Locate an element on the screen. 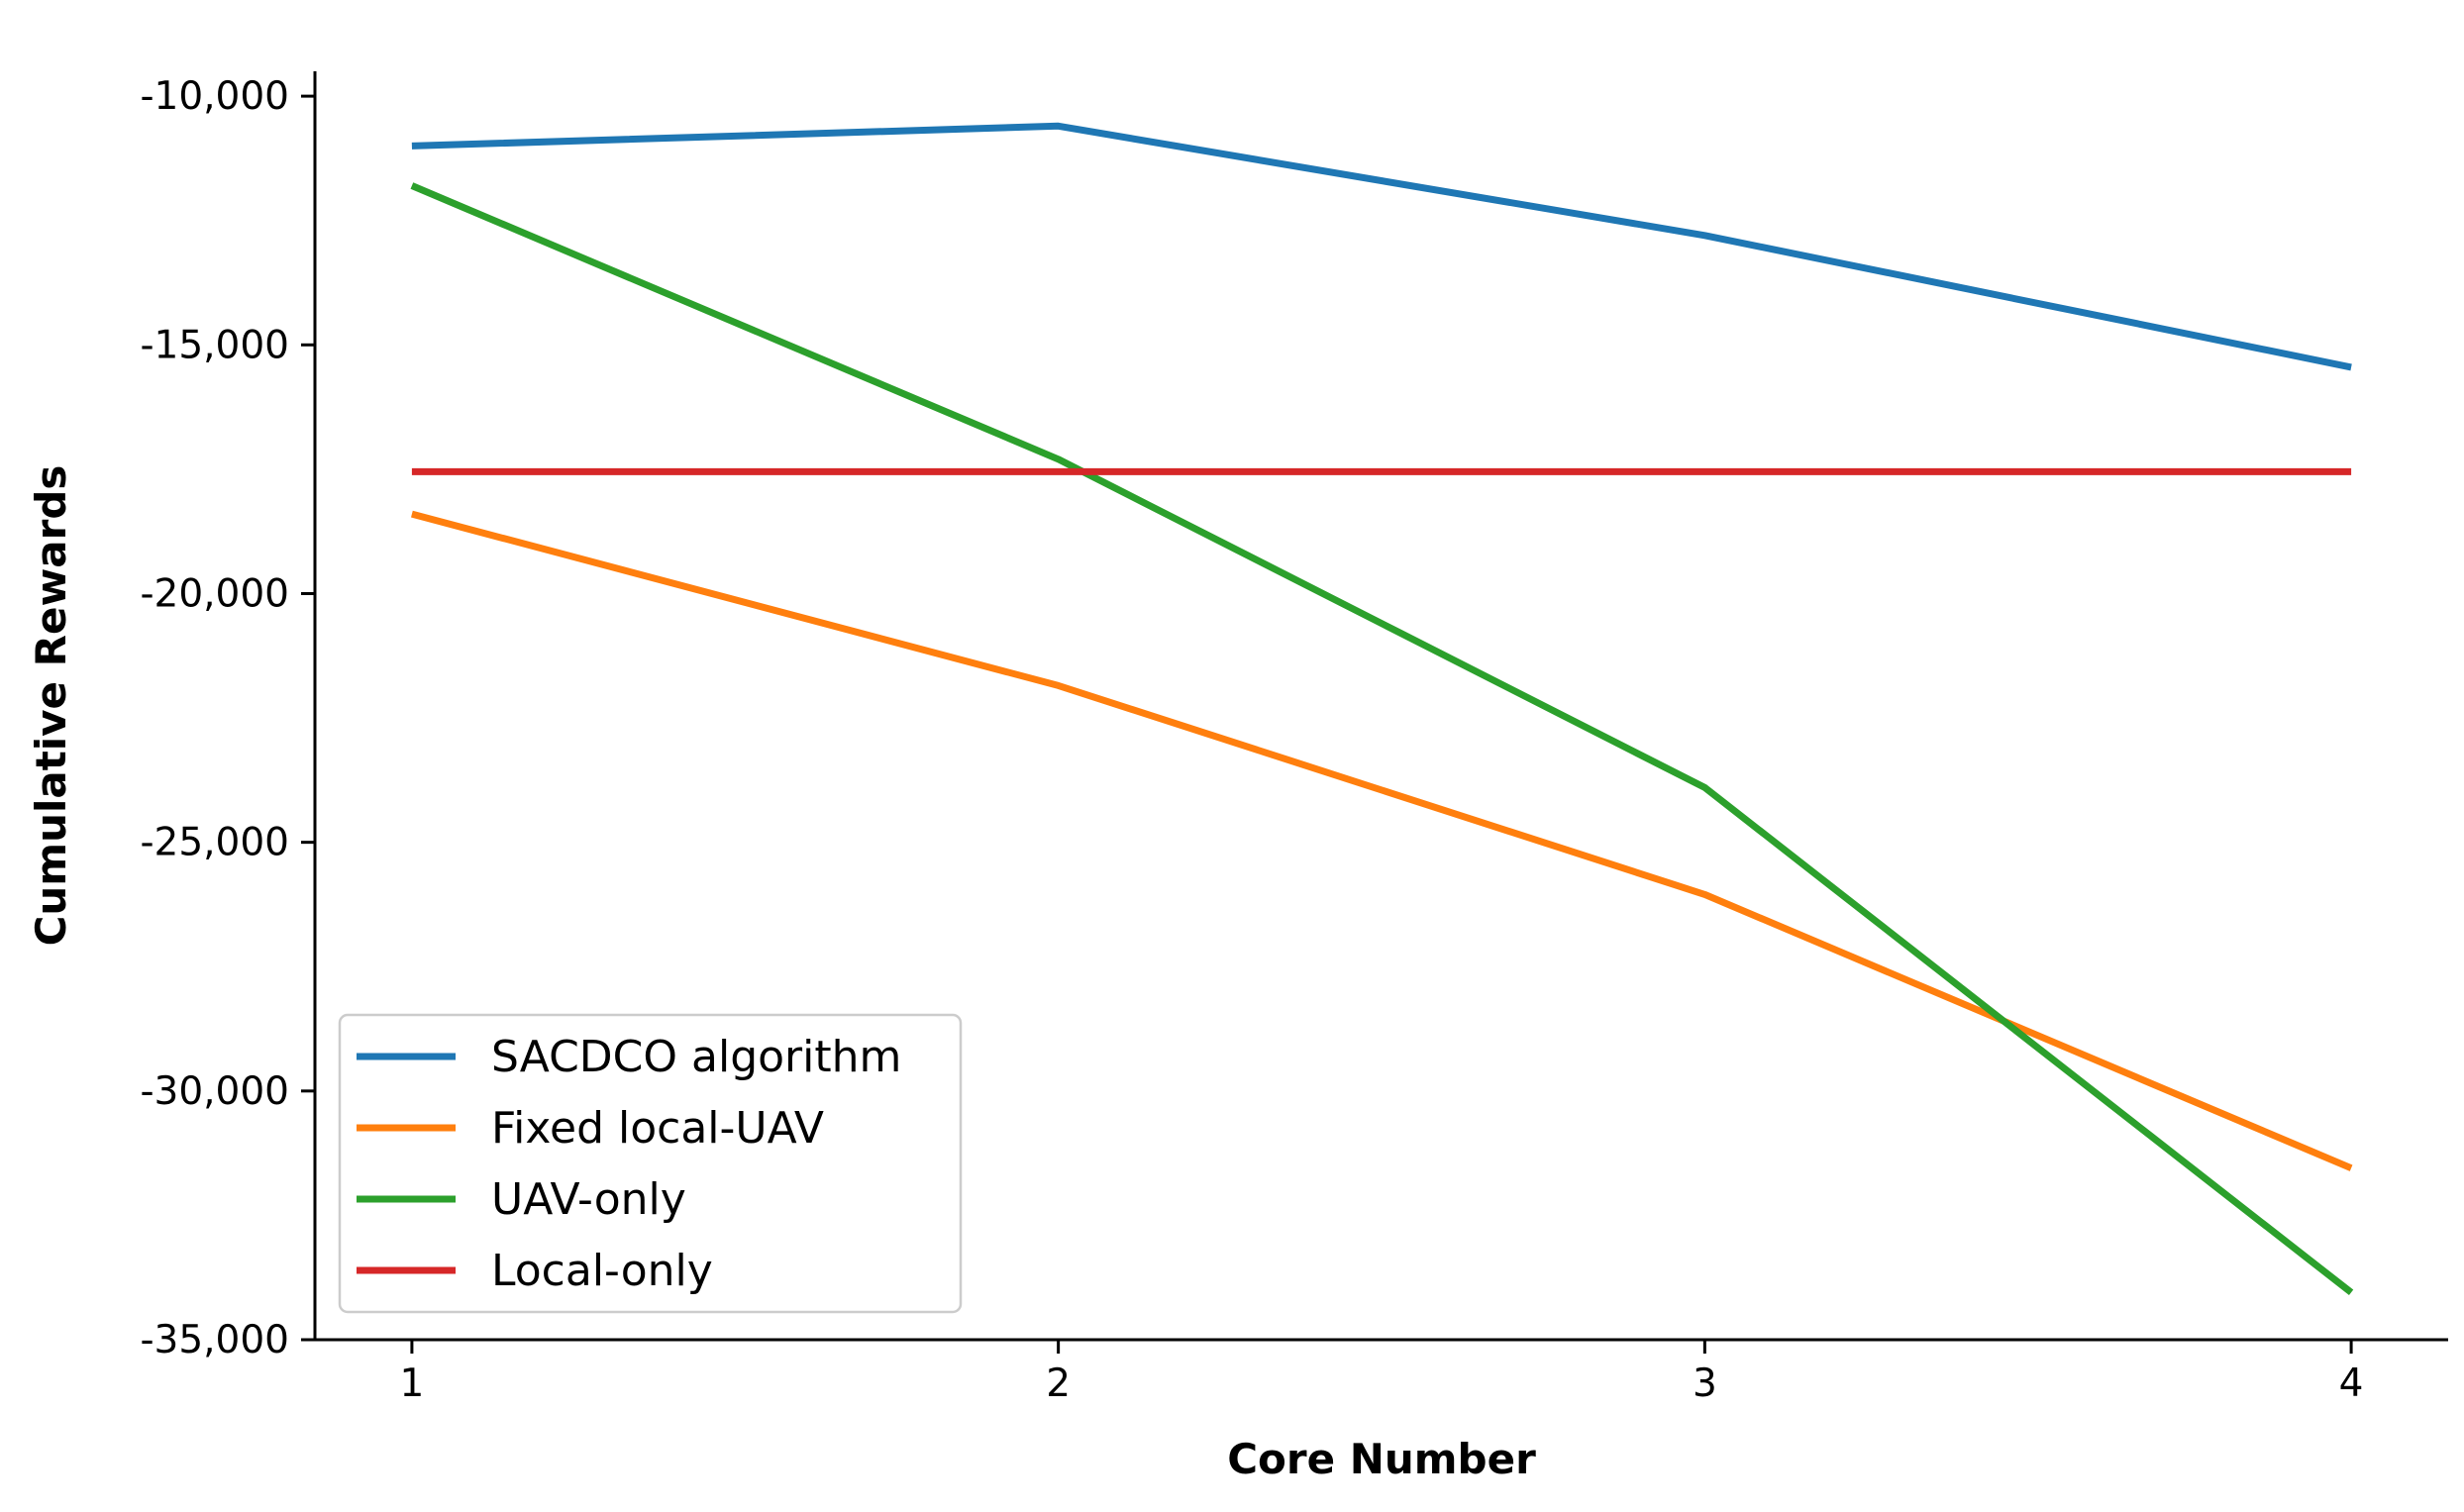  legend-frame is located at coordinates (650, 1163).